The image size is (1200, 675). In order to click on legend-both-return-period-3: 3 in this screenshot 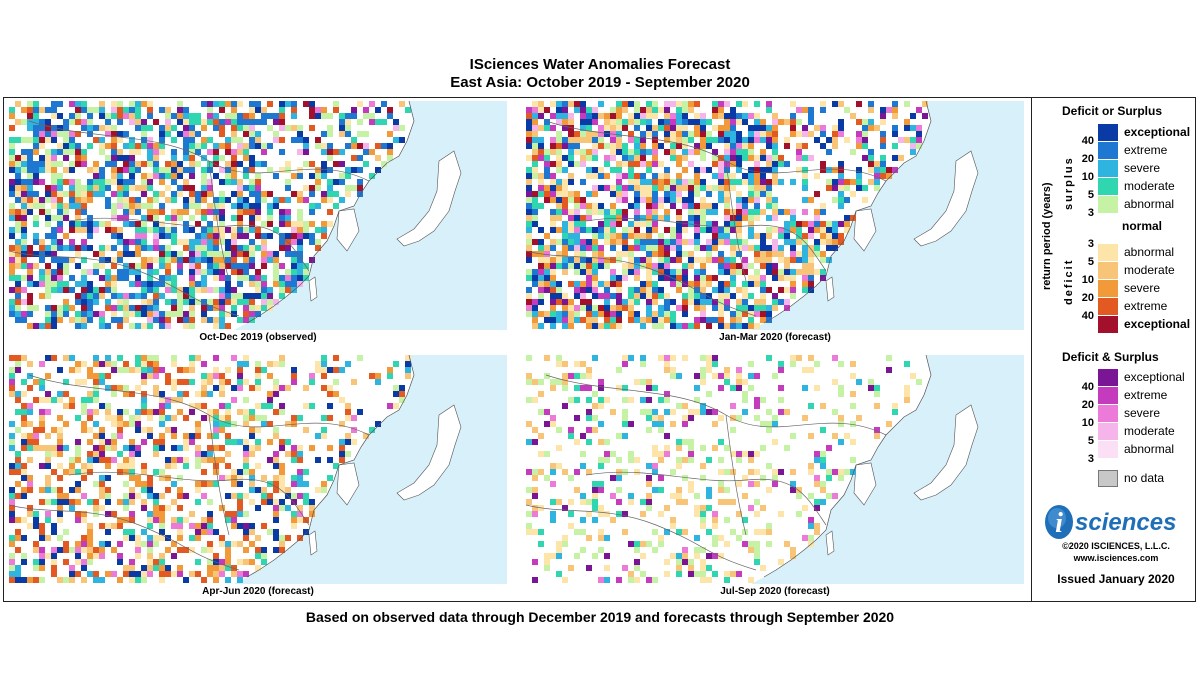, I will do `click(1090, 459)`.